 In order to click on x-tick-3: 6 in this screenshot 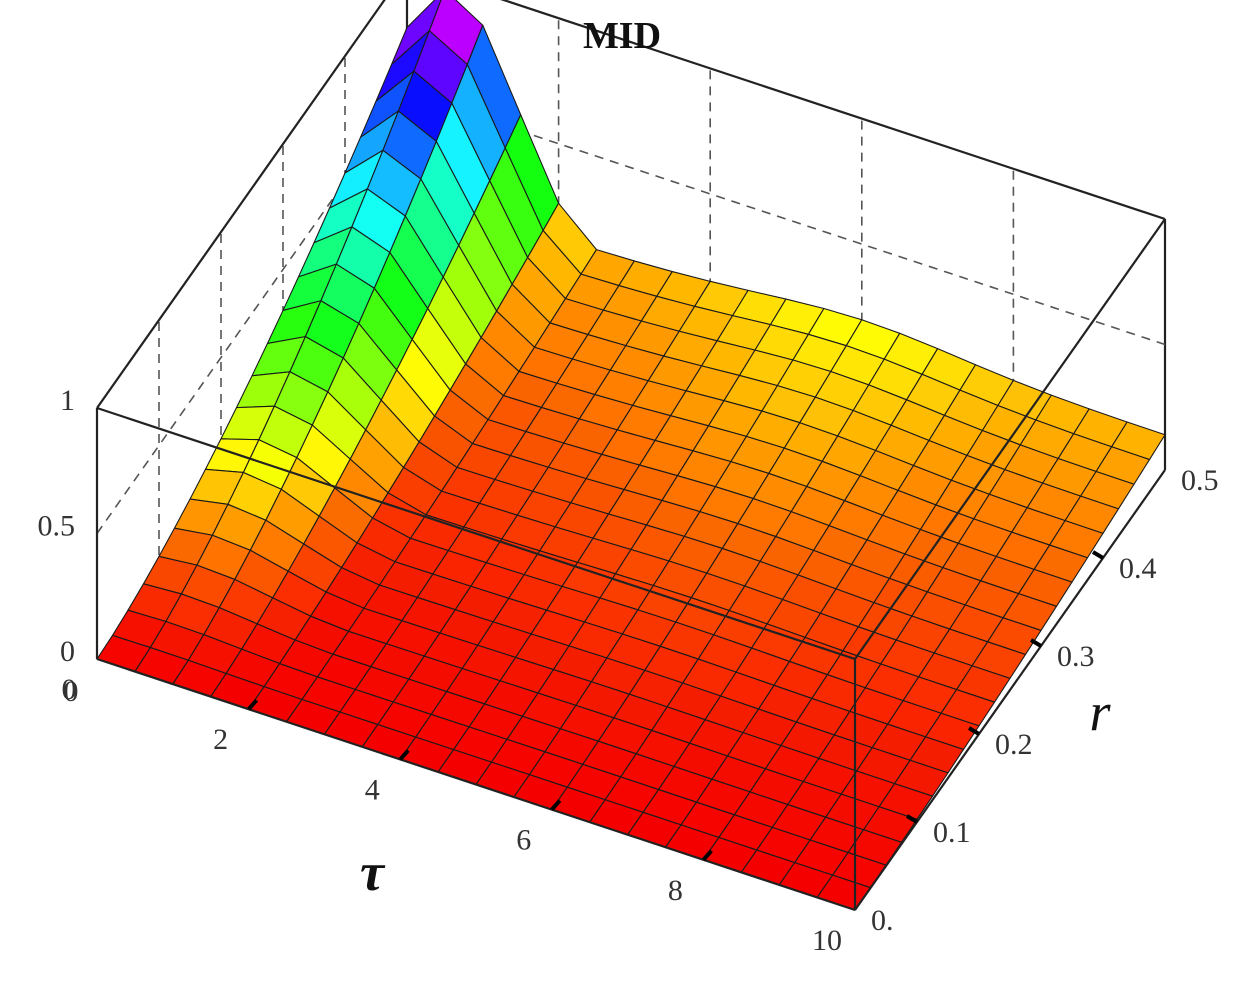, I will do `click(523, 840)`.